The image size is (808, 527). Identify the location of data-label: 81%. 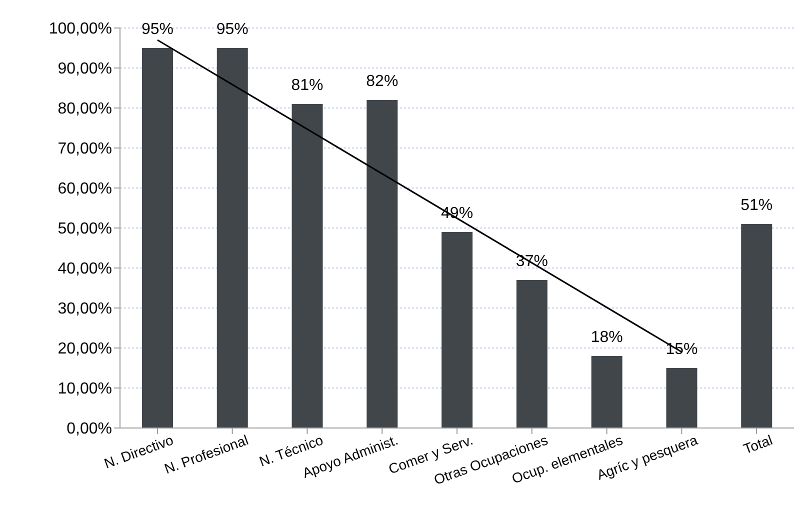
(307, 85).